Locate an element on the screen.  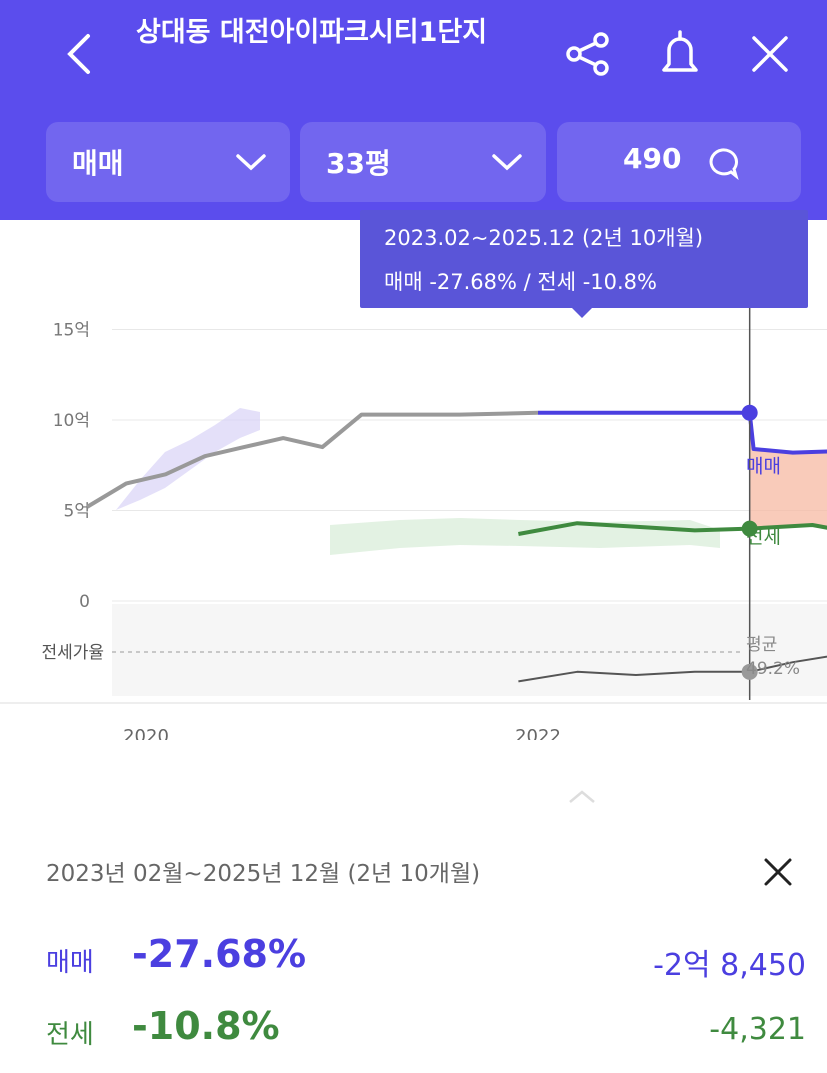
ratio-label: 전세가율 is located at coordinates (72, 653).